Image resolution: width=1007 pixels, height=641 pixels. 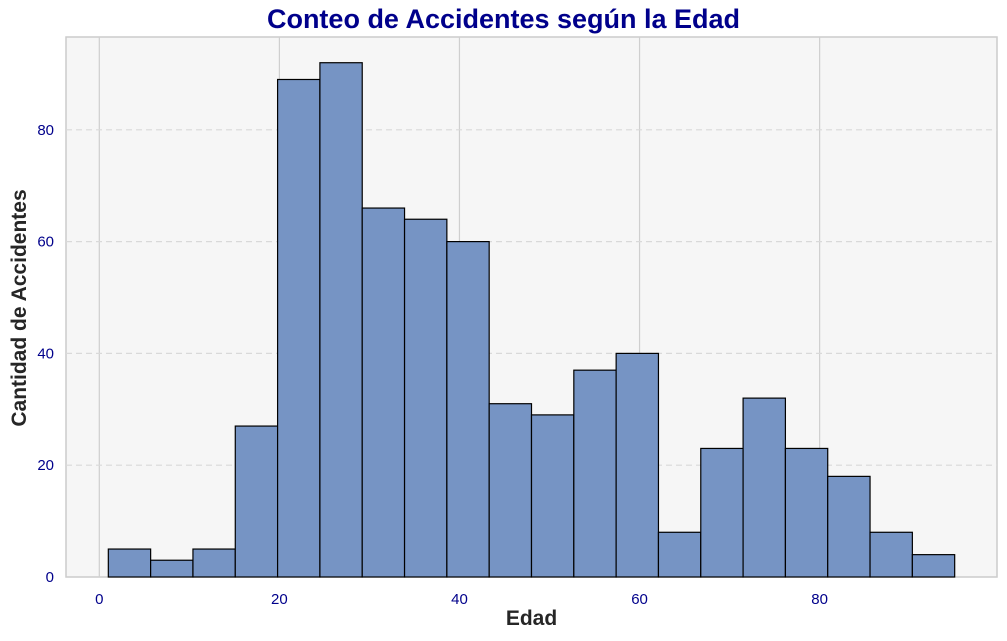 I want to click on x-tick-label: 60, so click(x=639, y=599).